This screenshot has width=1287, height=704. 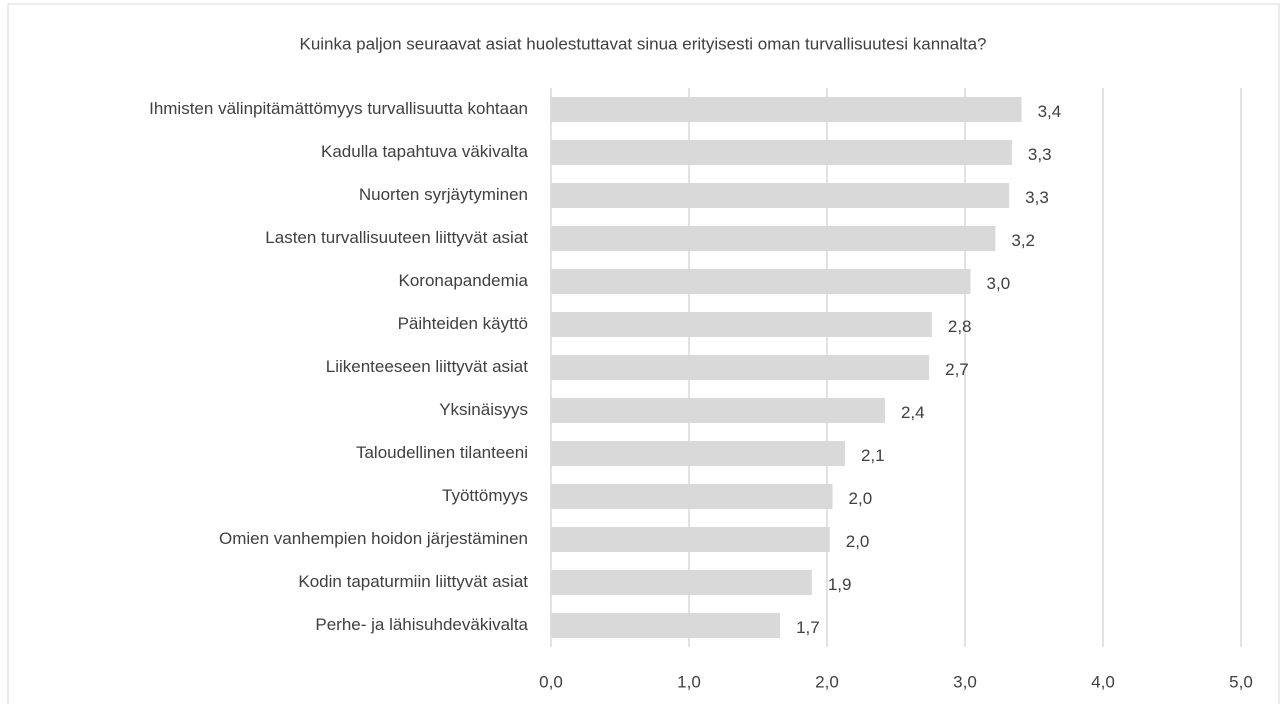 I want to click on x-tick-label: 0,0, so click(x=551, y=681).